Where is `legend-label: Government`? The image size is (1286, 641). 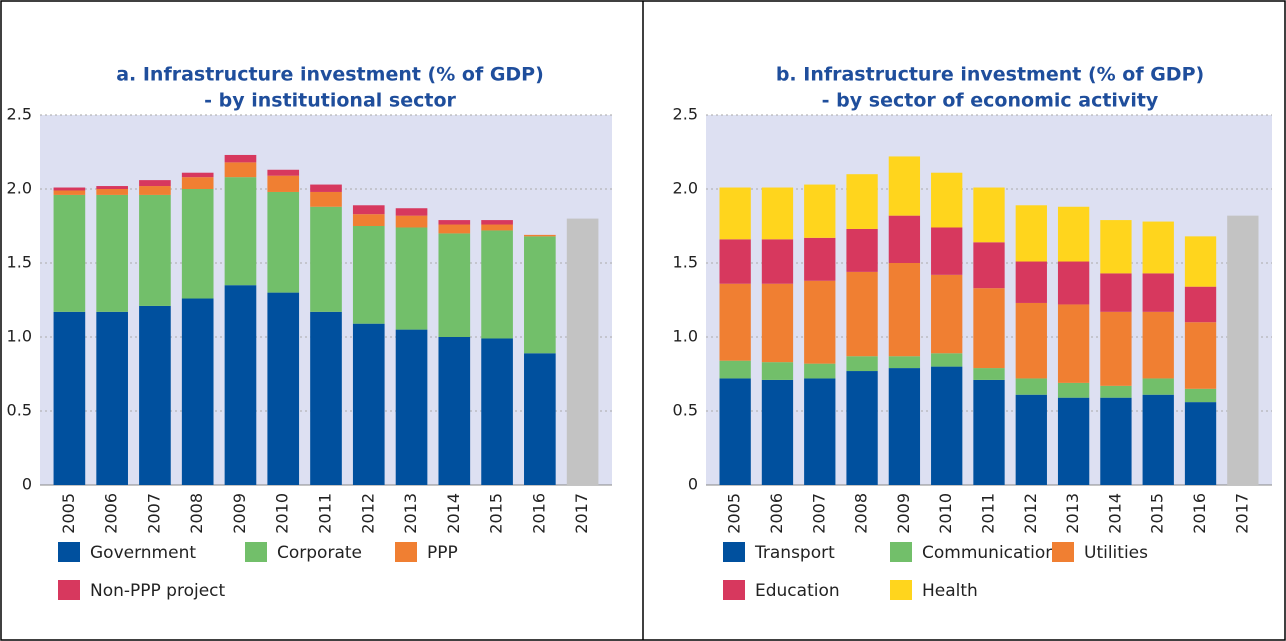 legend-label: Government is located at coordinates (143, 553).